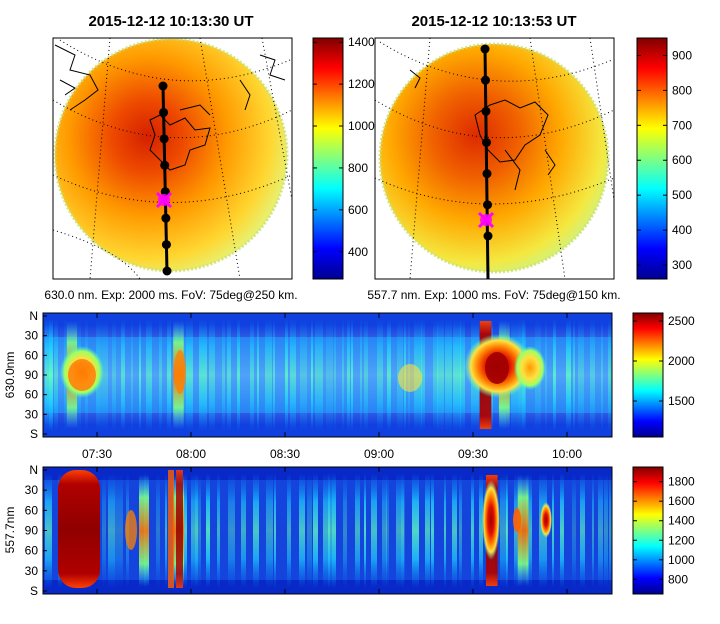  Describe the element at coordinates (681, 361) in the screenshot. I see `colorbar-keogram-630-tick-label: 2000` at that location.